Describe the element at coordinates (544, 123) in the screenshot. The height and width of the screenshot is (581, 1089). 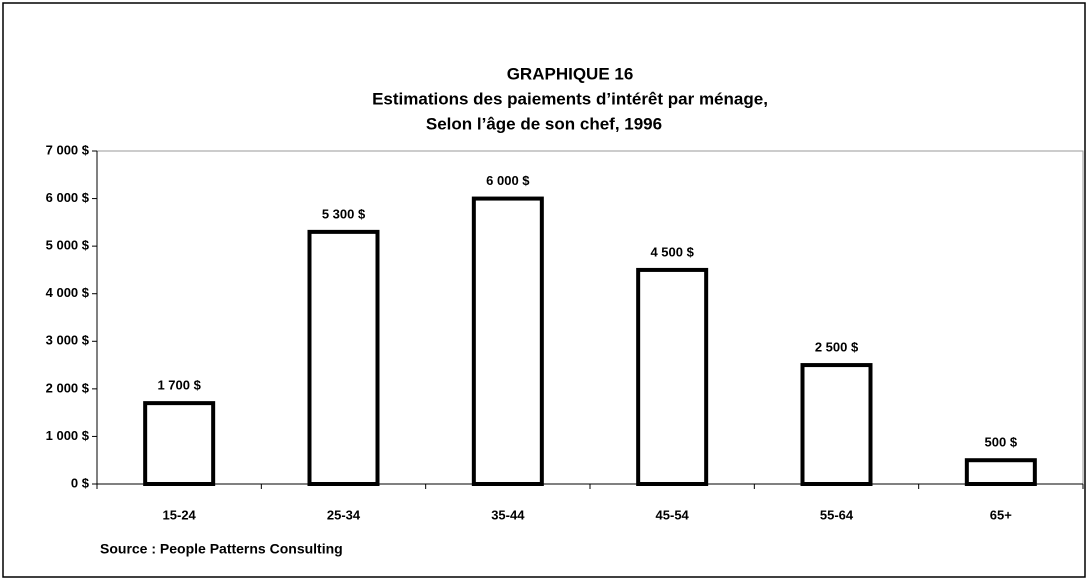
I see `chart-title: Selon l’âge de son chef, 1996` at that location.